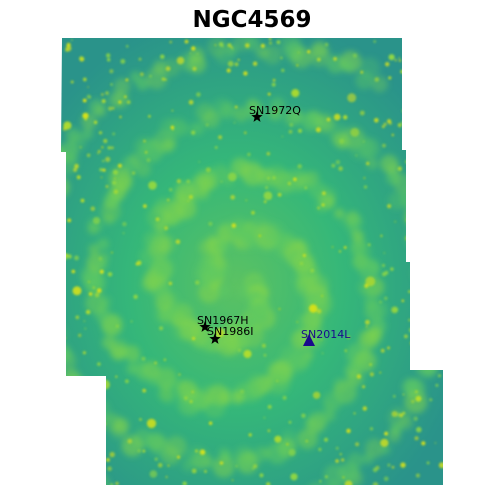 The image size is (504, 504). I want to click on supernova-markers: SN1972Q SN1967H SN1986I SN2014L, so click(274, 225).